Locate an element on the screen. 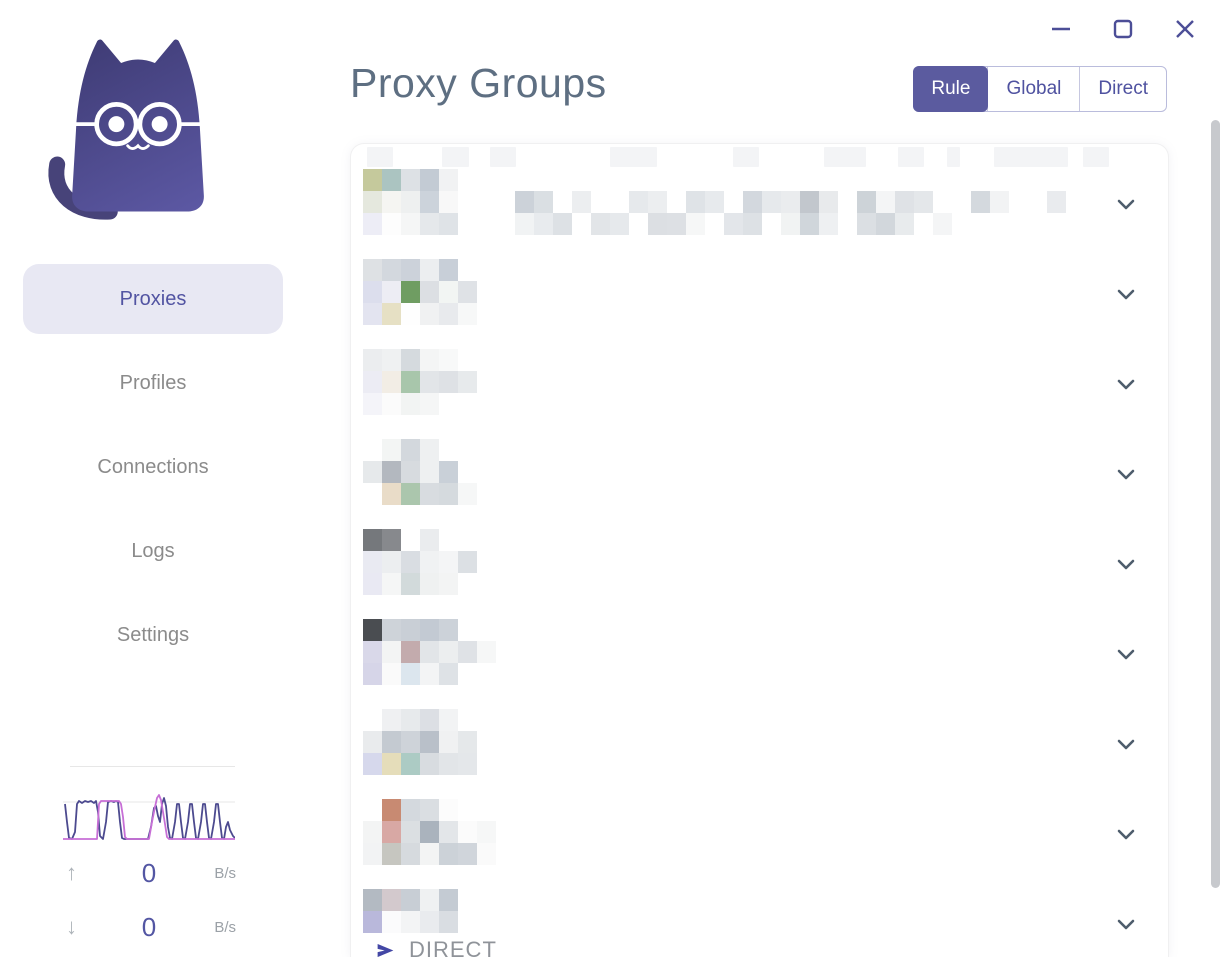 The image size is (1222, 957). page-title: Proxy Groups is located at coordinates (478, 83).